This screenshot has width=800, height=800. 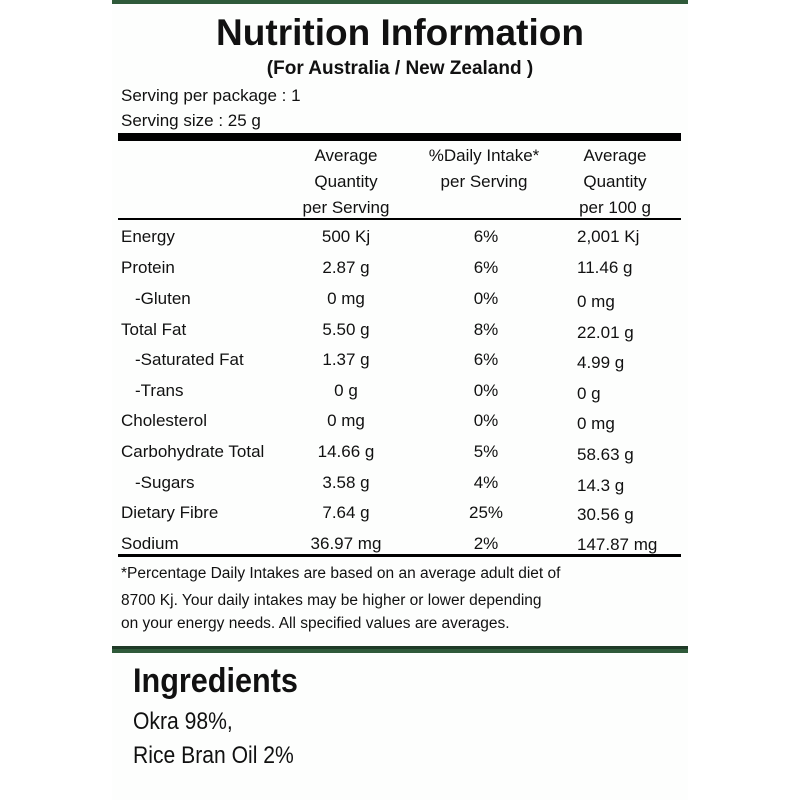 I want to click on column-header-per-serving: Average Quantity per Serving, so click(x=346, y=182).